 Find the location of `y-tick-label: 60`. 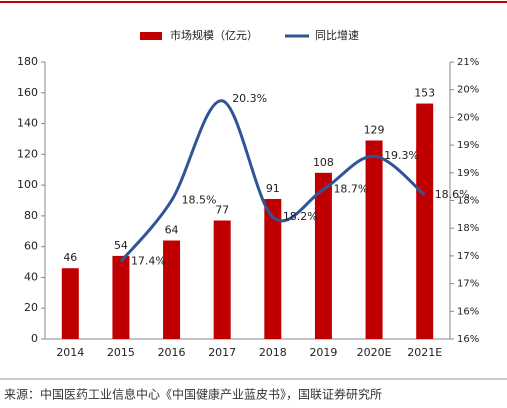

y-tick-label: 60 is located at coordinates (31, 246).